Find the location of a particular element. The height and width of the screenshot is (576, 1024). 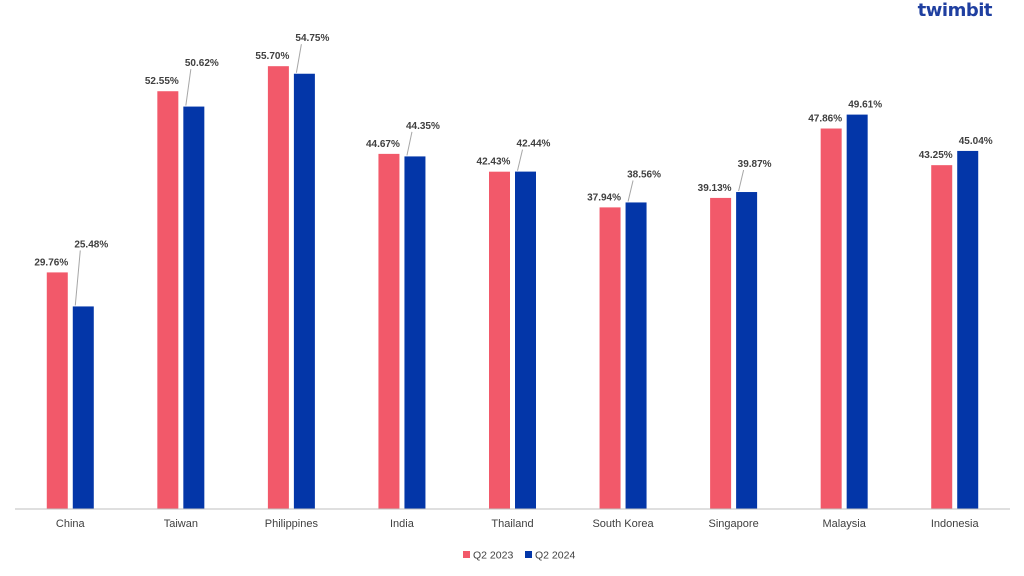

data-label: 54.75% is located at coordinates (312, 38).